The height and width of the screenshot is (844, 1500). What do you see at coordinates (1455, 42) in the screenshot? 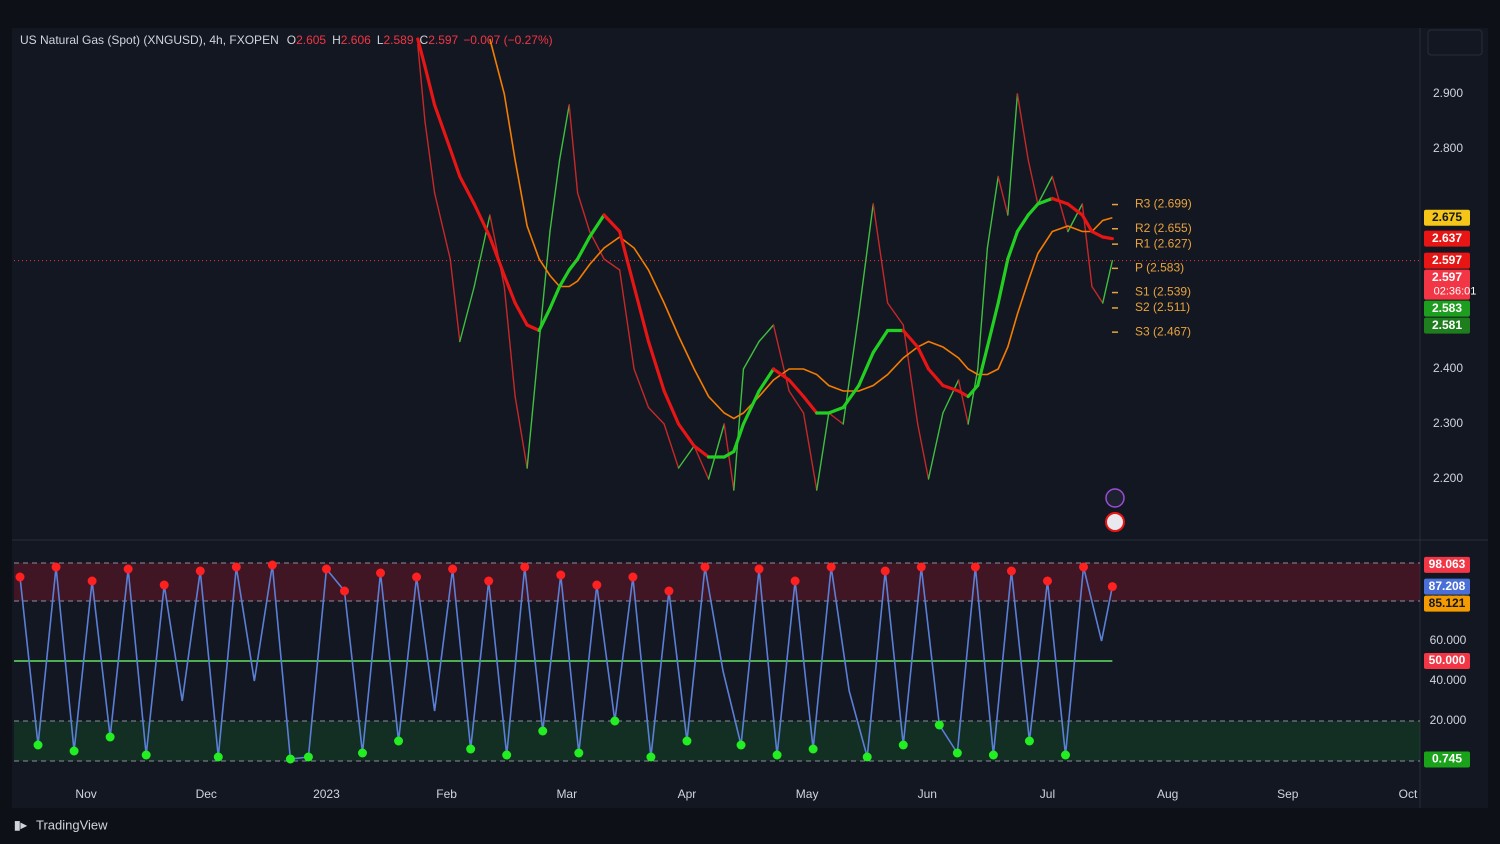
I see `toolbar-box` at bounding box center [1455, 42].